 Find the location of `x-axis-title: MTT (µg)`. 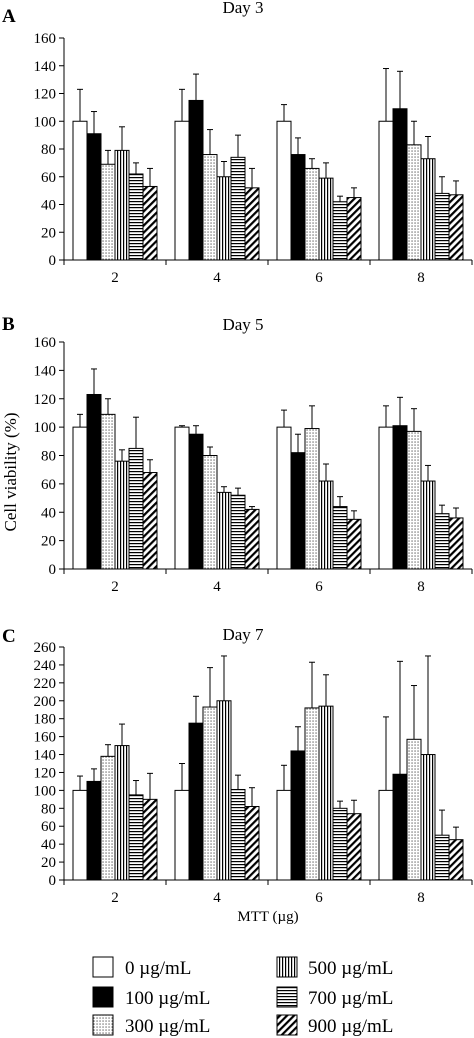

x-axis-title: MTT (µg) is located at coordinates (267, 917).